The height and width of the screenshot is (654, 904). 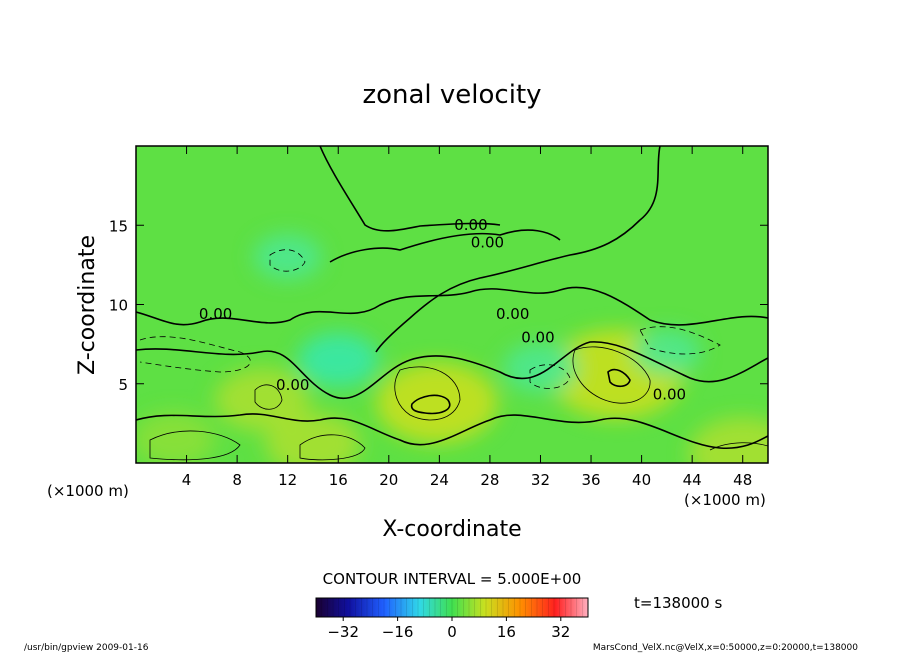 I want to click on x-tick-label: 28, so click(x=489, y=480).